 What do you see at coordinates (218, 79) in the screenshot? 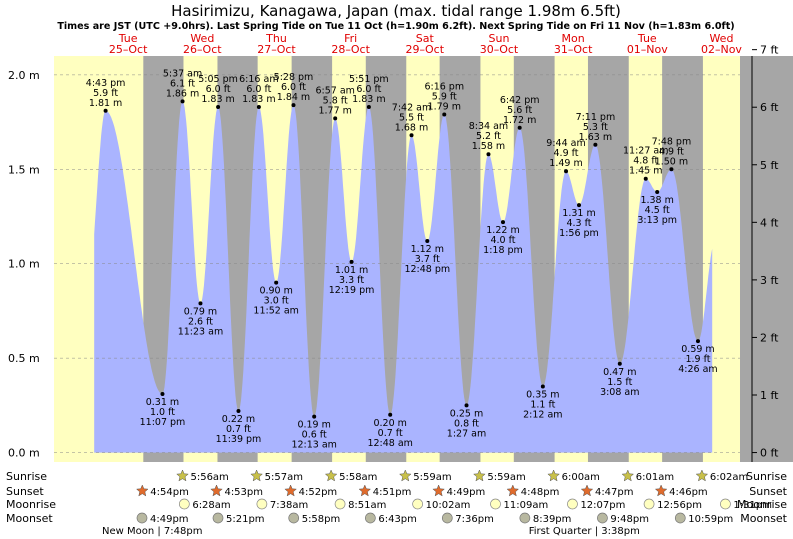
I see `high-tide-label: 5:05 pm` at bounding box center [218, 79].